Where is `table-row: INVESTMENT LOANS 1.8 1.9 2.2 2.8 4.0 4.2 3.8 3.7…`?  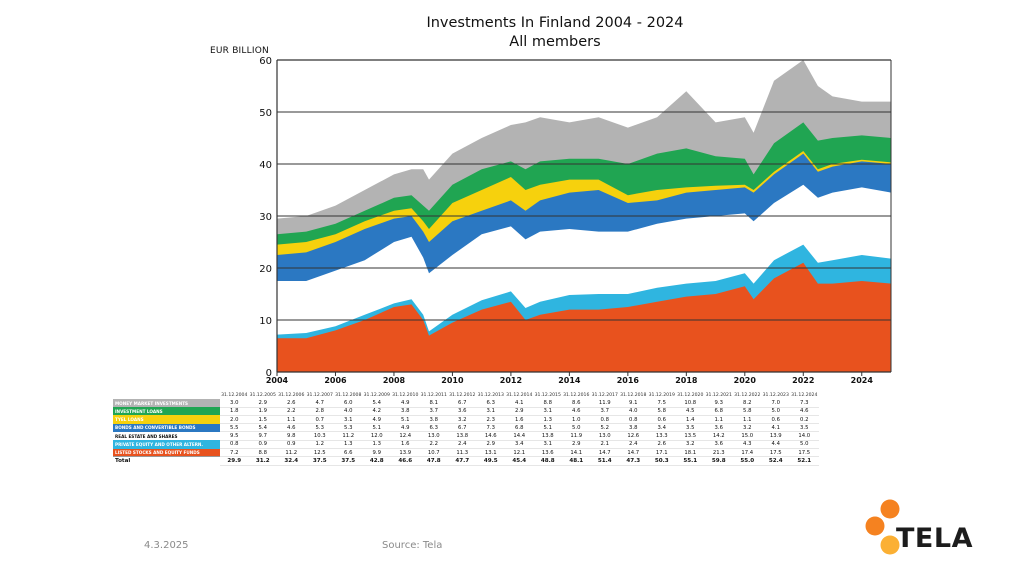 table-row: INVESTMENT LOANS 1.8 1.9 2.2 2.8 4.0 4.2 3.8 3.7… is located at coordinates (466, 411).